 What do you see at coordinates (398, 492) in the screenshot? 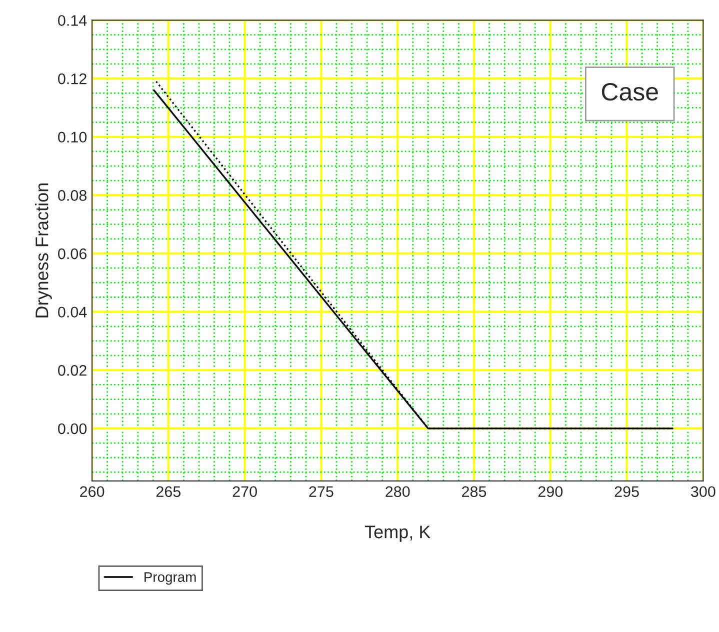
I see `x-tick-label: 280` at bounding box center [398, 492].